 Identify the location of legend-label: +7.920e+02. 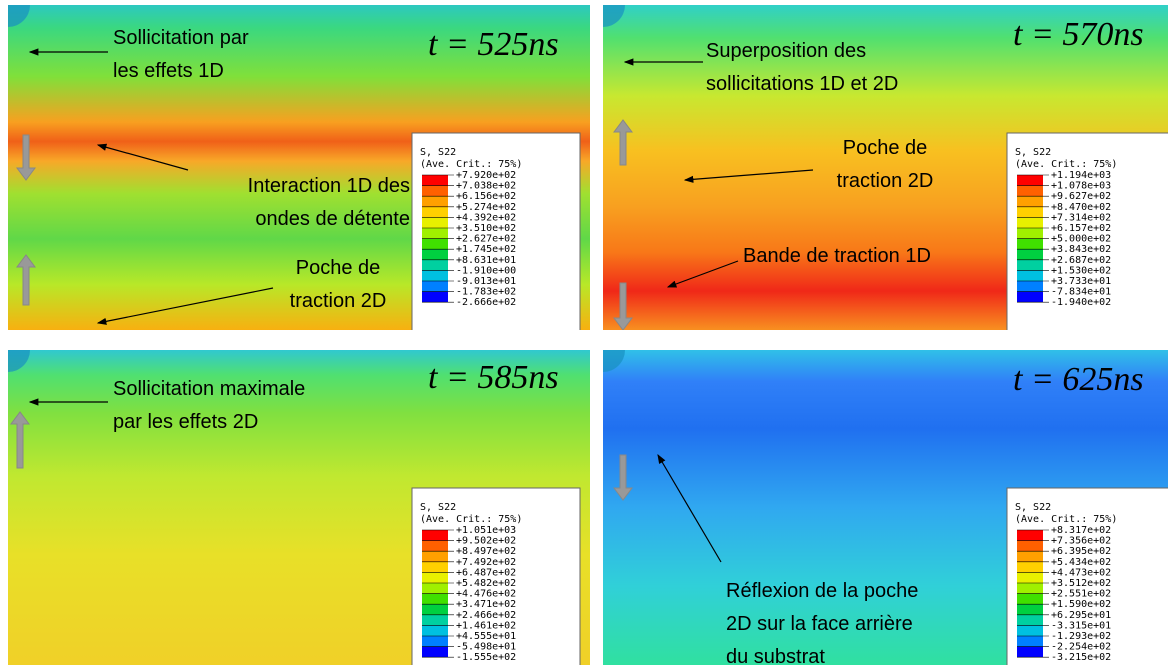
(486, 175).